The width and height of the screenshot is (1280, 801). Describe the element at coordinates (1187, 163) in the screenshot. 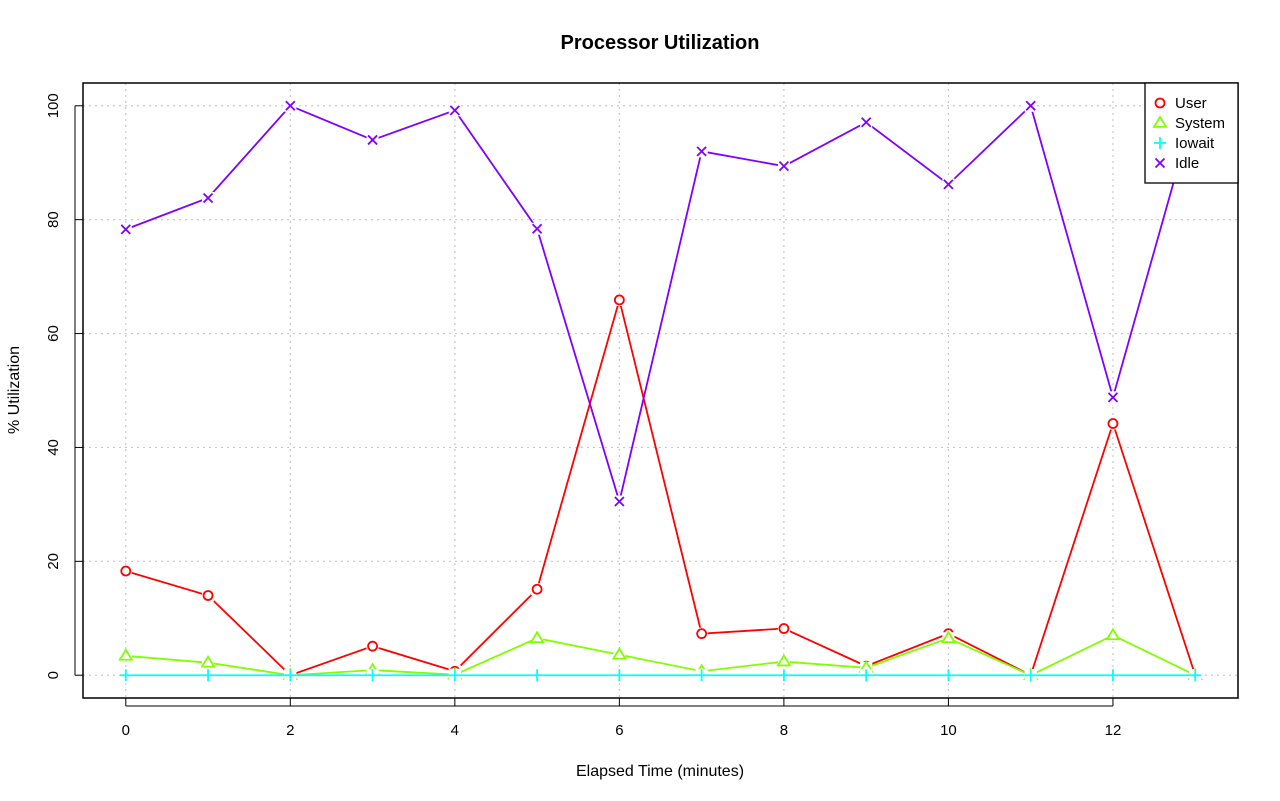

I see `legend-entry-idle: Idle` at that location.